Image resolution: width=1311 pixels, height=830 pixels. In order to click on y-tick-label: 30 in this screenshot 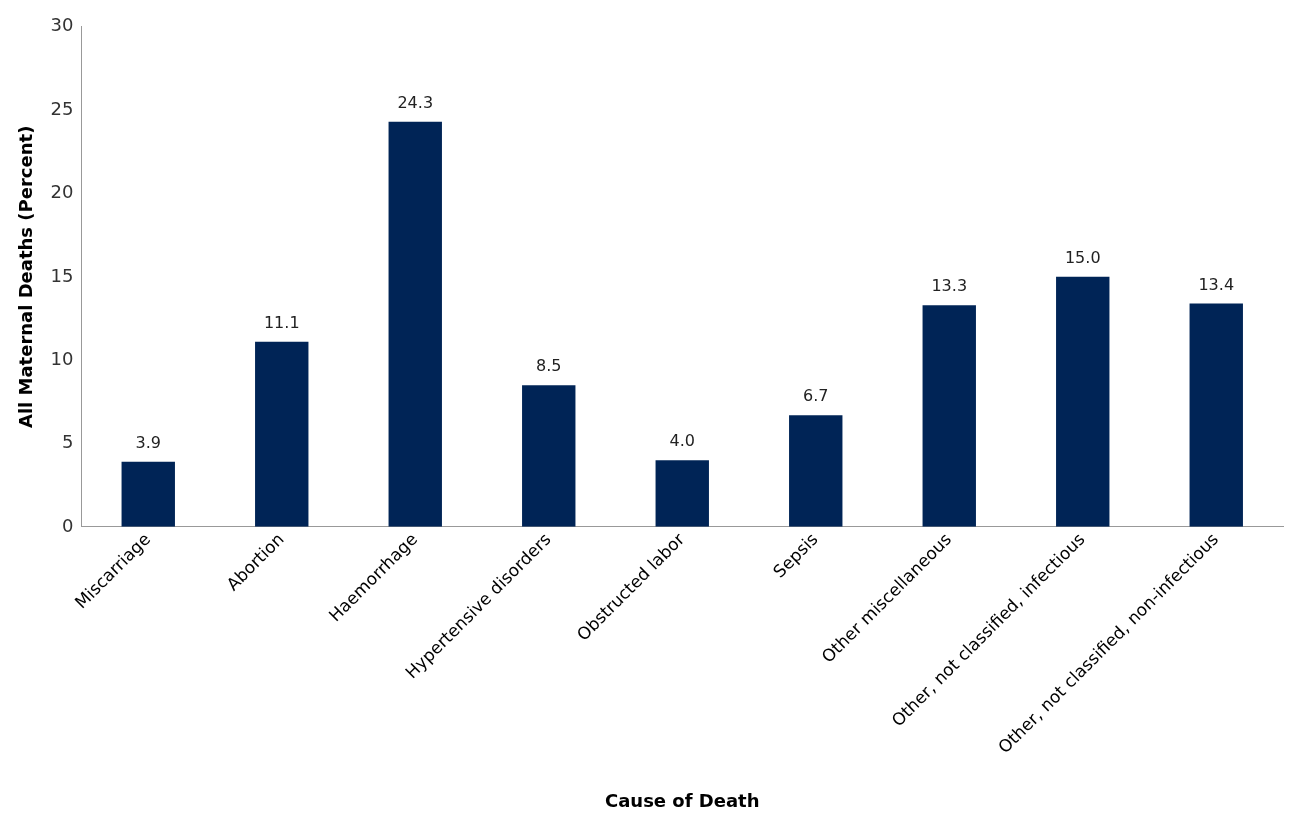, I will do `click(62, 25)`.